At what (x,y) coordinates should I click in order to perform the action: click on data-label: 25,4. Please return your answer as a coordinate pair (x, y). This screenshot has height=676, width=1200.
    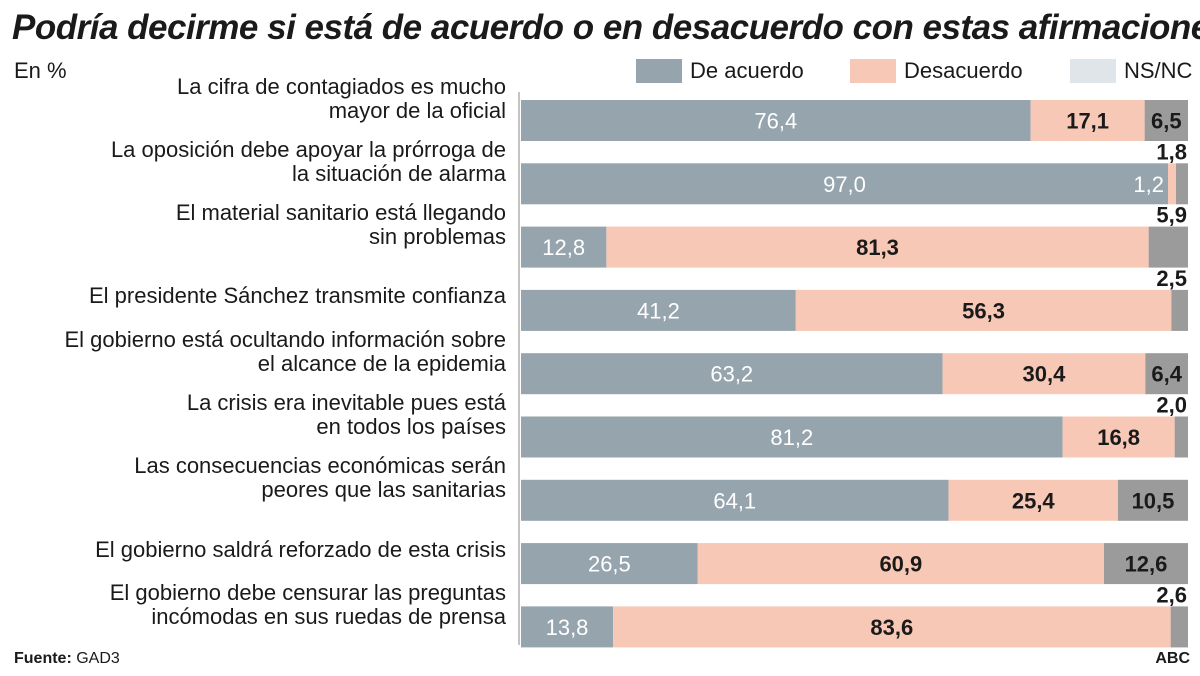
    Looking at the image, I should click on (1034, 500).